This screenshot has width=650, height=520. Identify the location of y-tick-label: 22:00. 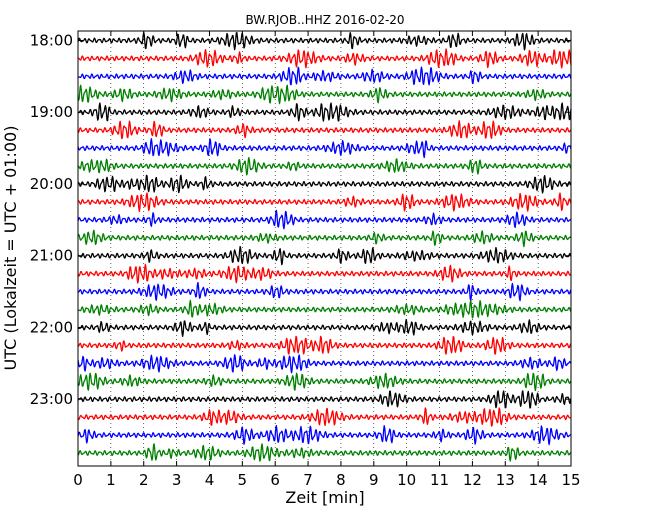
(51, 327).